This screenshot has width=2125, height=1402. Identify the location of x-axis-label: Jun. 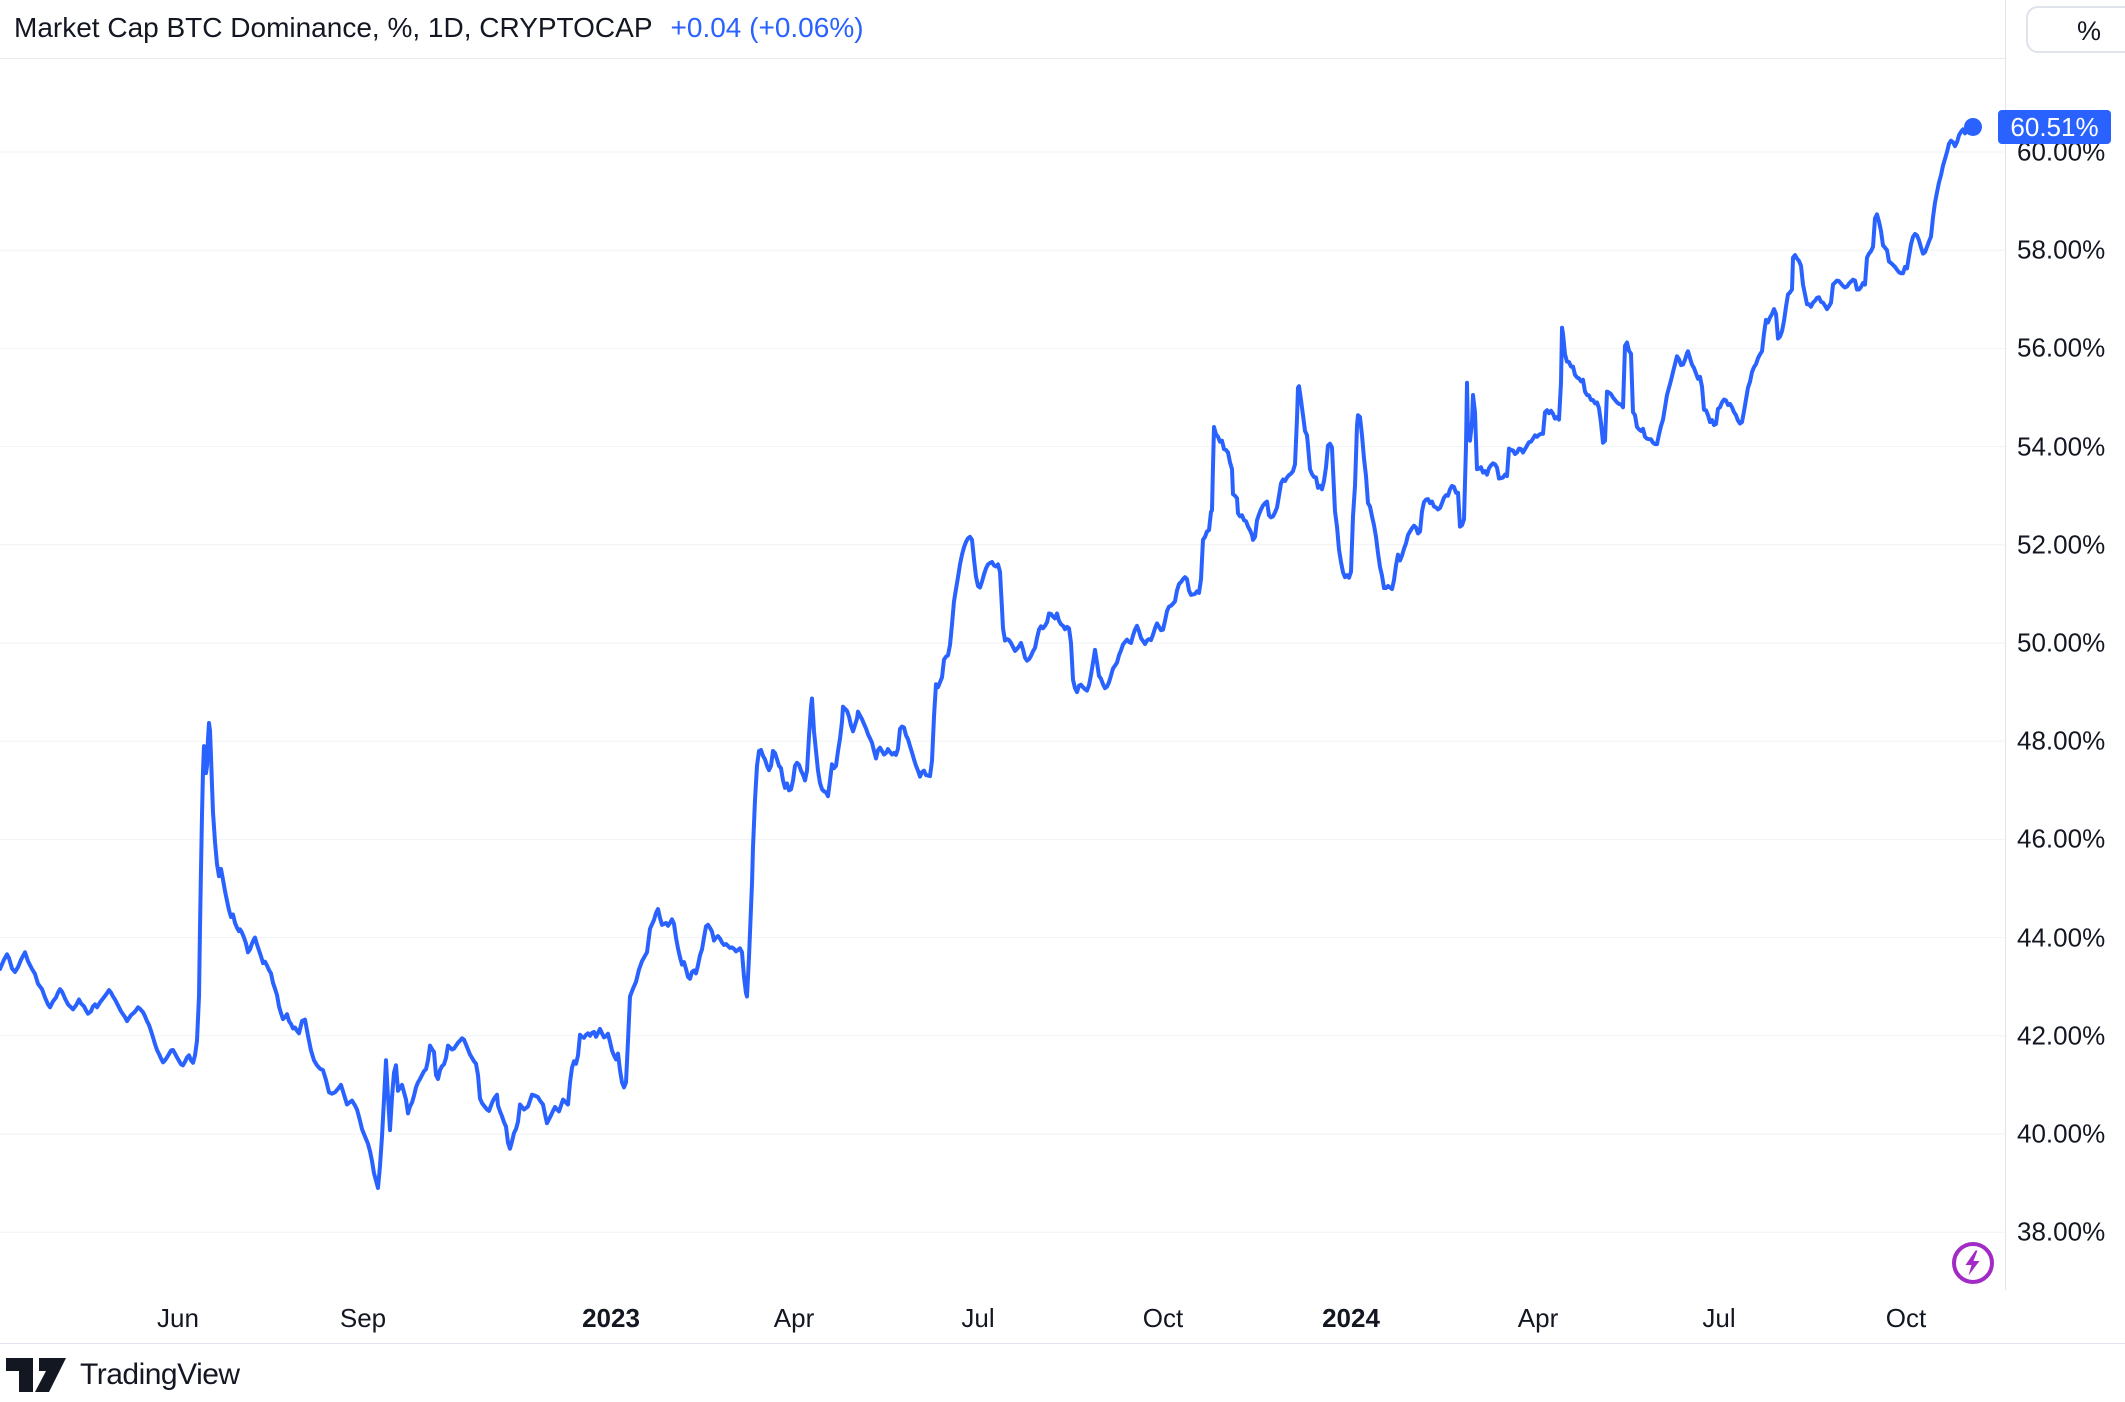
(178, 1318).